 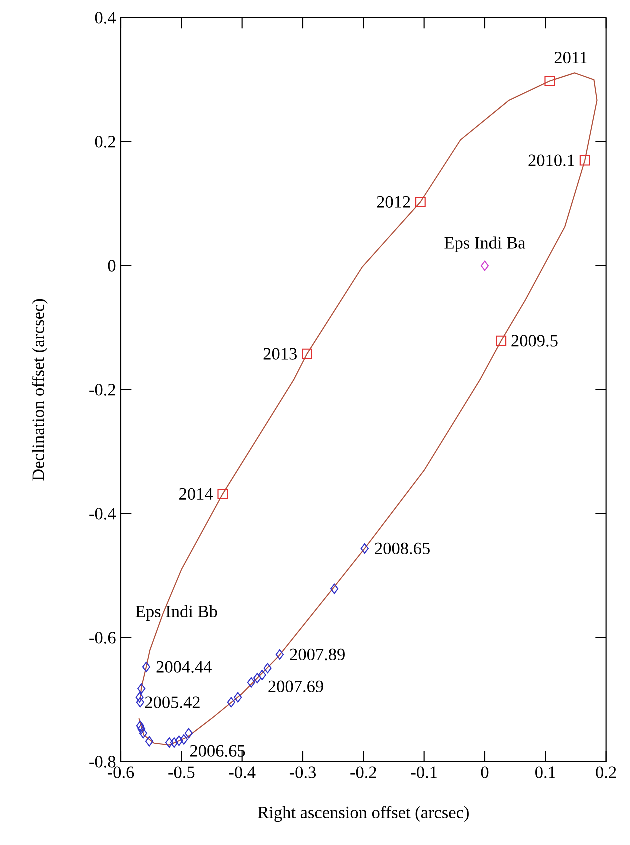 What do you see at coordinates (393, 202) in the screenshot?
I see `annotation: 2012` at bounding box center [393, 202].